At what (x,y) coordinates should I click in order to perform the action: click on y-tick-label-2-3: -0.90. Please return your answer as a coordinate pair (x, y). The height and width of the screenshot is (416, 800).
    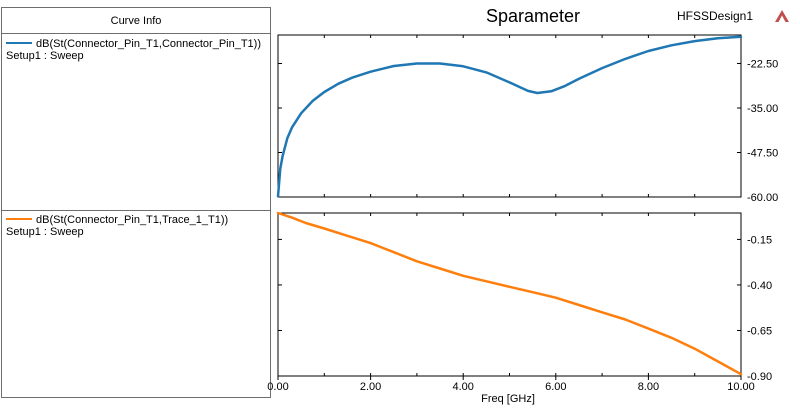
    Looking at the image, I should click on (759, 377).